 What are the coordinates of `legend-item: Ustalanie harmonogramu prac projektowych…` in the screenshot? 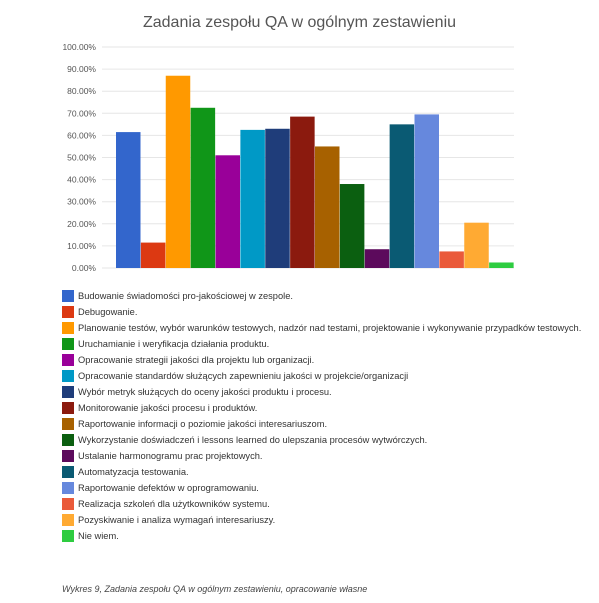 It's located at (322, 454).